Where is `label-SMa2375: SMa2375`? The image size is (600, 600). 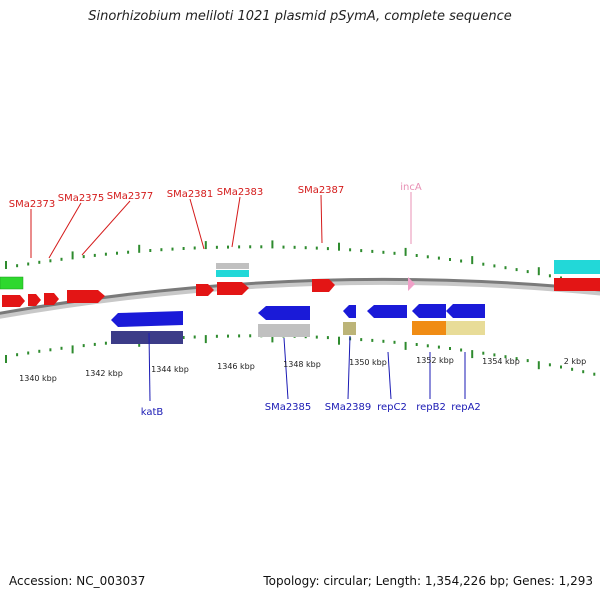 label-SMa2375: SMa2375 is located at coordinates (81, 198).